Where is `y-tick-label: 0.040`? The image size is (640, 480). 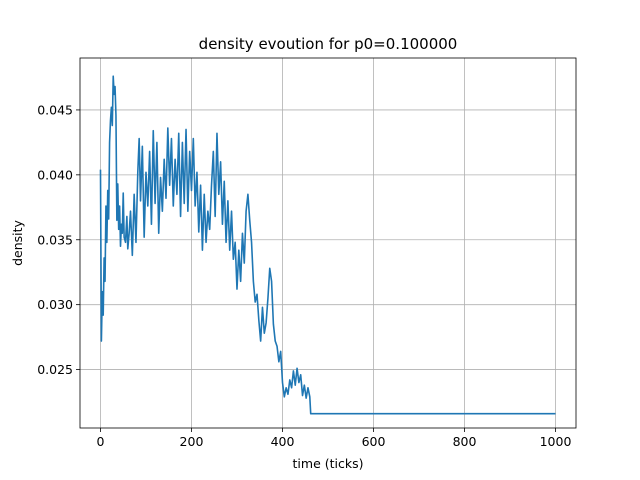
y-tick-label: 0.040 is located at coordinates (55, 174).